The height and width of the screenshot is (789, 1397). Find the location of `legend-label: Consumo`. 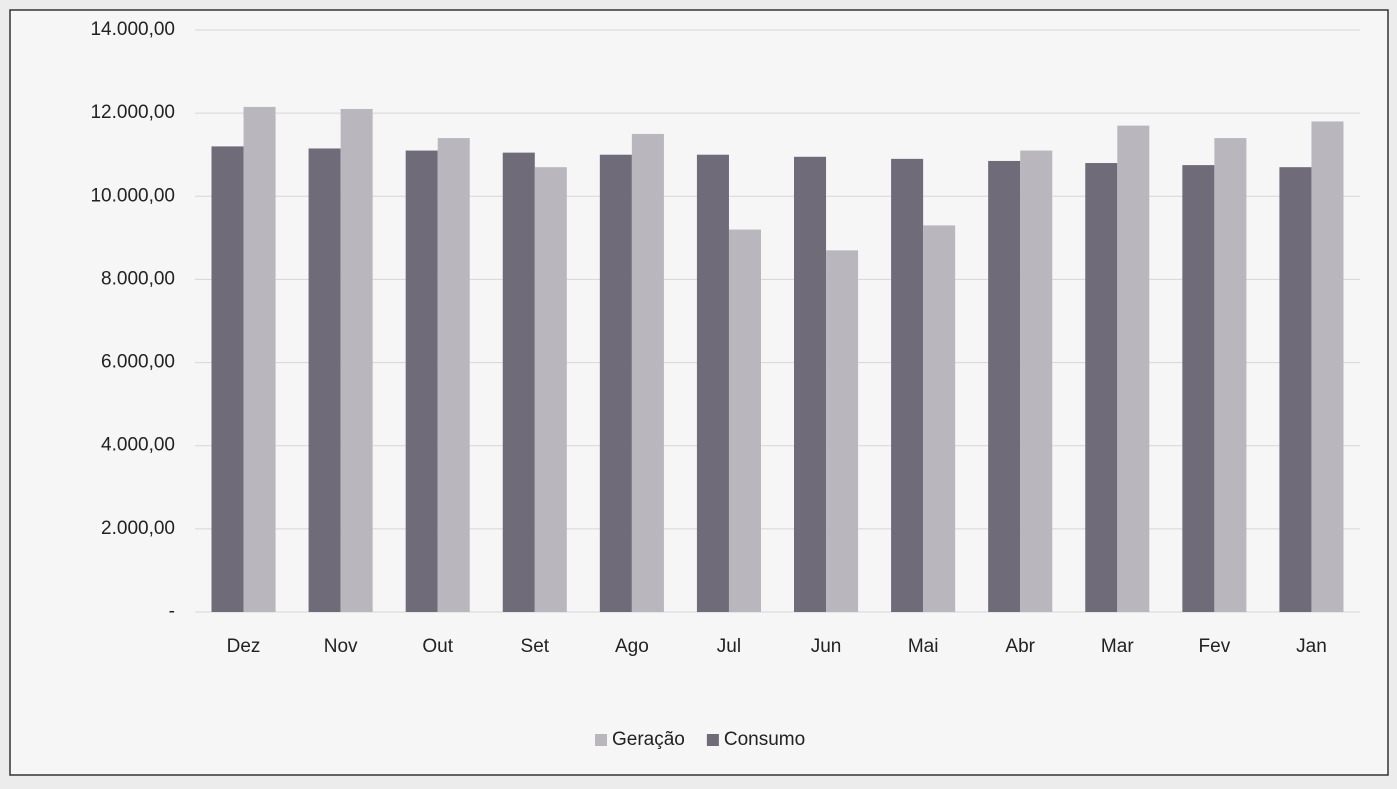

legend-label: Consumo is located at coordinates (764, 739).